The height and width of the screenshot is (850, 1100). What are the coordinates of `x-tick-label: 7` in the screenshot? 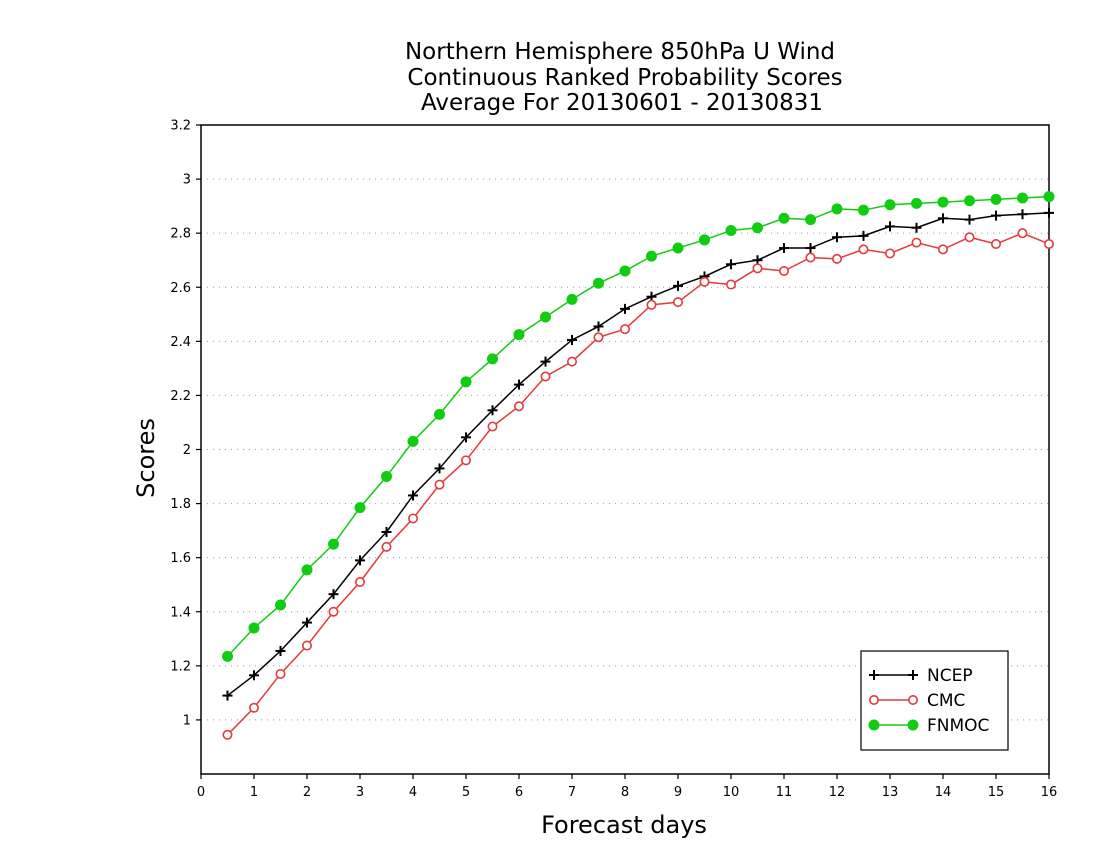 It's located at (572, 792).